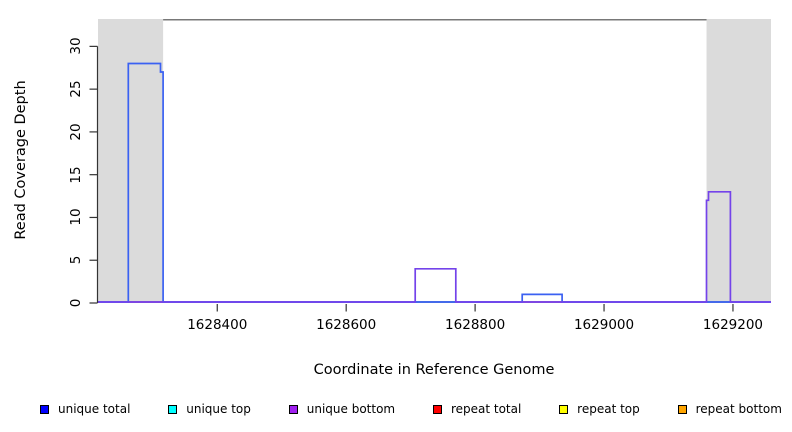  Describe the element at coordinates (738, 409) in the screenshot. I see `legend-label: repeat bottom` at that location.